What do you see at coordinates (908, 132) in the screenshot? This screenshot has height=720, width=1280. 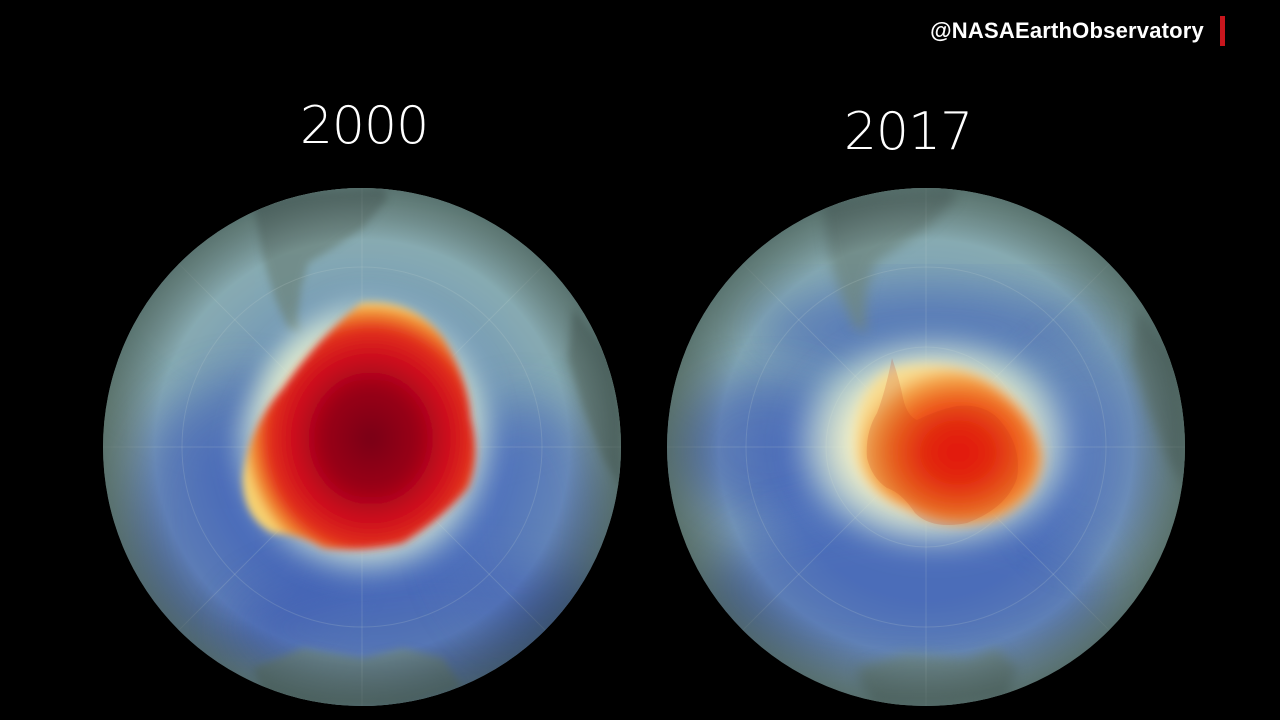 I see `year-label-2017: 2017` at bounding box center [908, 132].